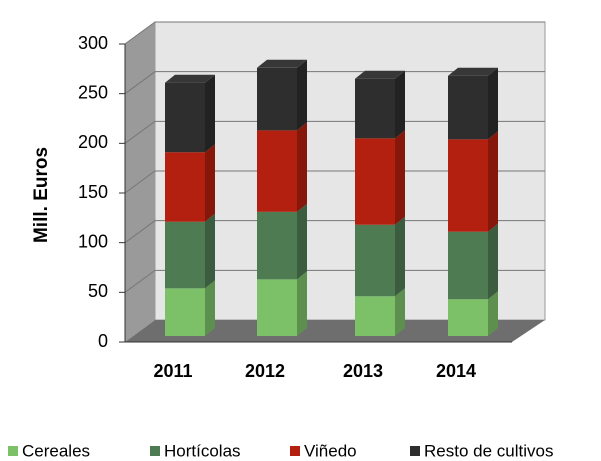  I want to click on legend-label: Viñedo, so click(330, 450).